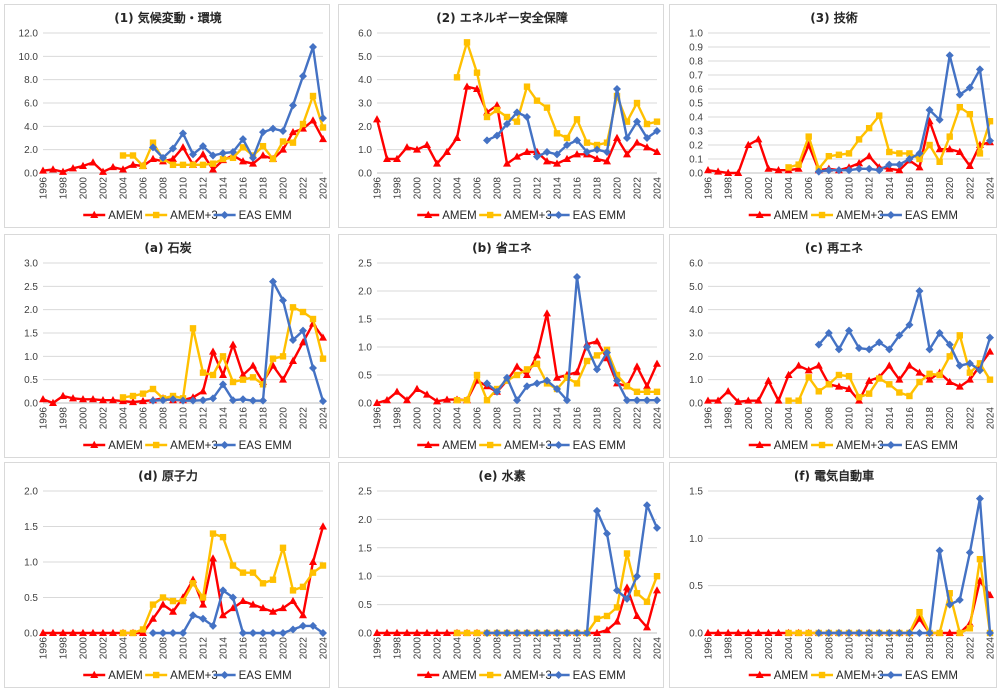 This screenshot has width=1001, height=692. I want to click on x-tick-label: 2022, so click(304, 418).